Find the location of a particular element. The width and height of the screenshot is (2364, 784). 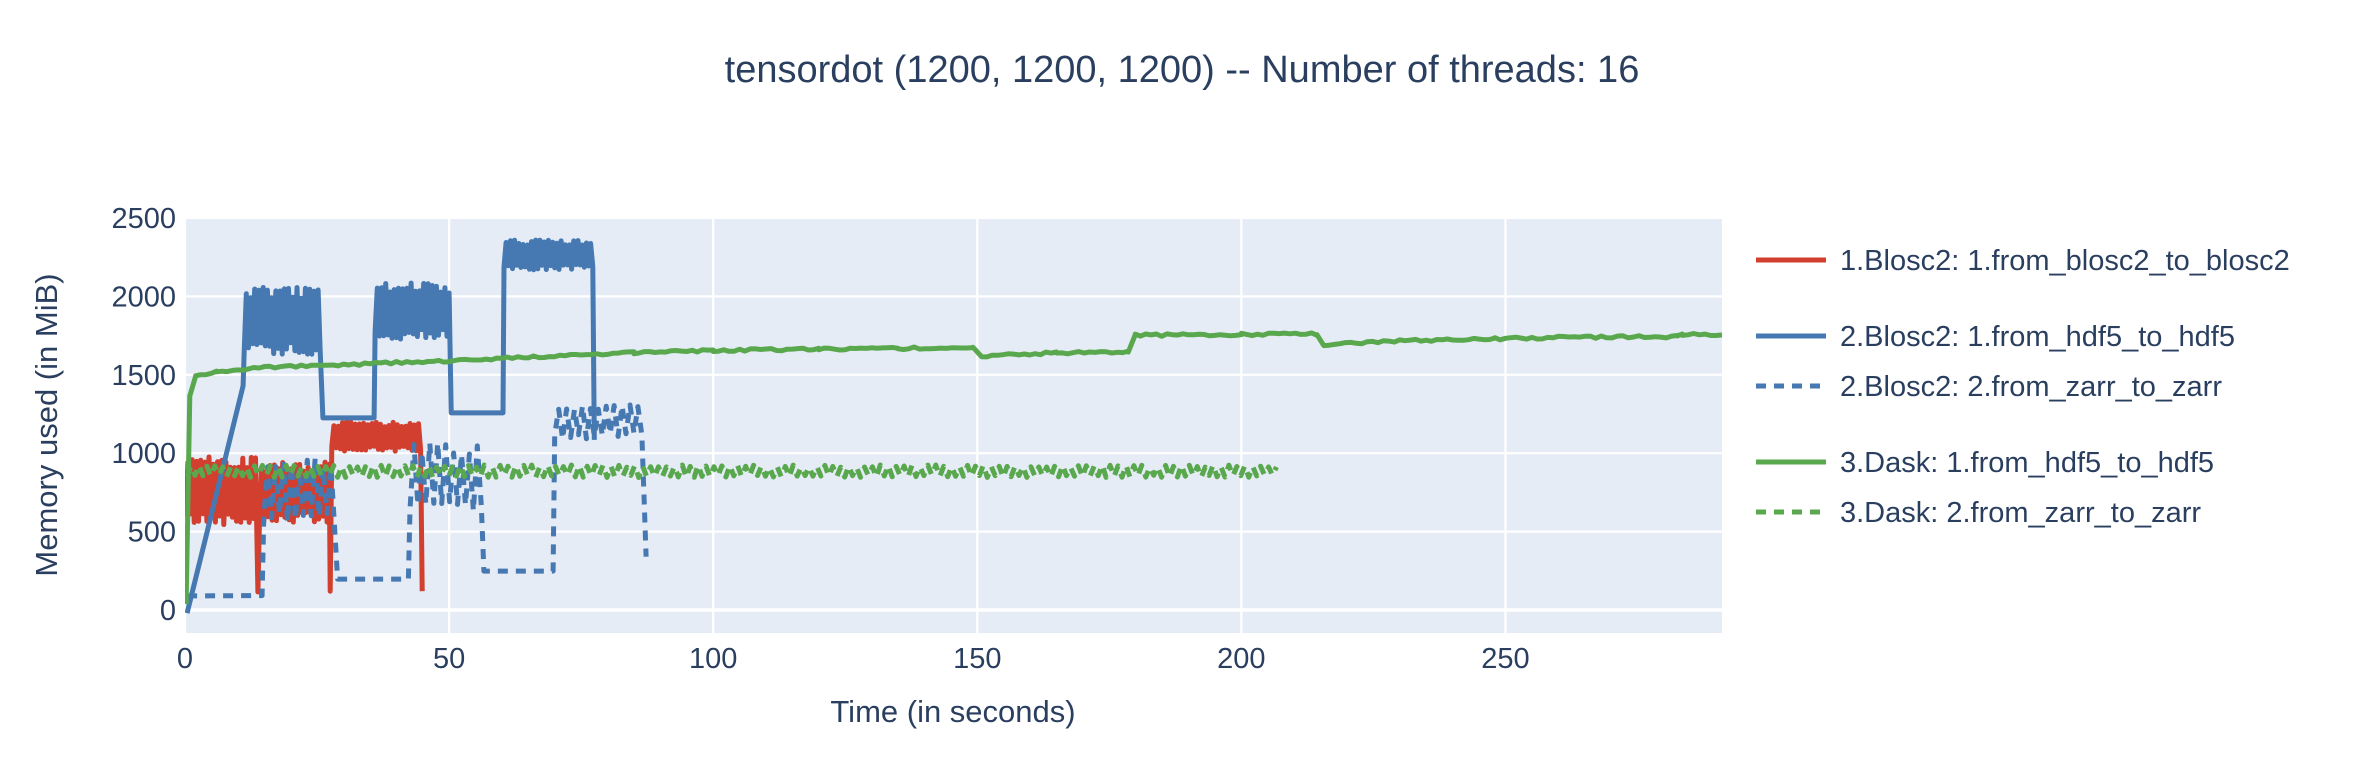

legend-label: 3.Dask: 1.from_hdf5_to_hdf5 is located at coordinates (2027, 463).